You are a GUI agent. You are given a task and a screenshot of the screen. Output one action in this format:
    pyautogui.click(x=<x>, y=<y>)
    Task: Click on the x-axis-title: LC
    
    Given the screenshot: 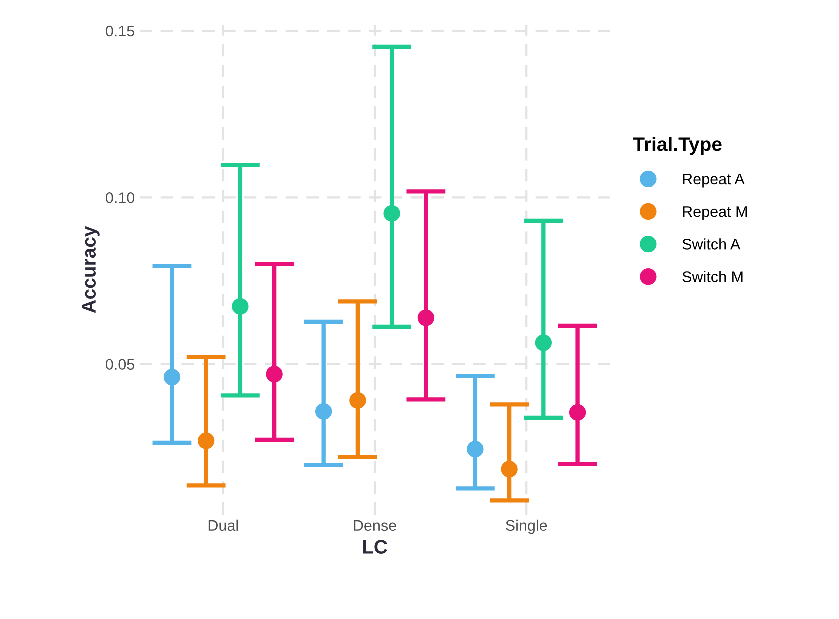 What is the action you would take?
    pyautogui.click(x=375, y=547)
    